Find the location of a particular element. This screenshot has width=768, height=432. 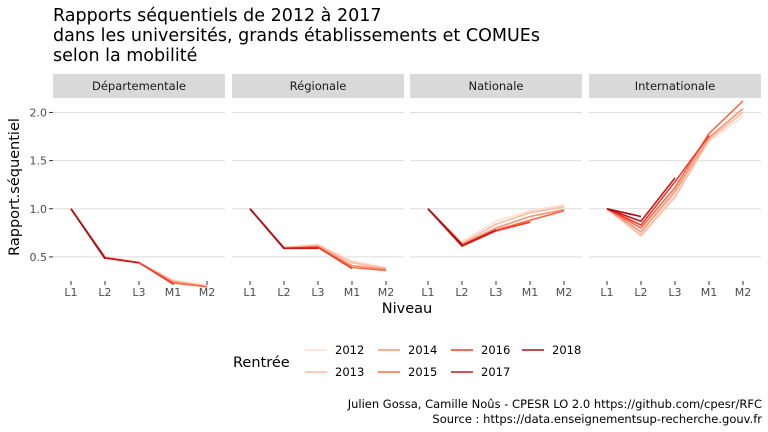

y-tick-label: 1.5 is located at coordinates (39, 161).